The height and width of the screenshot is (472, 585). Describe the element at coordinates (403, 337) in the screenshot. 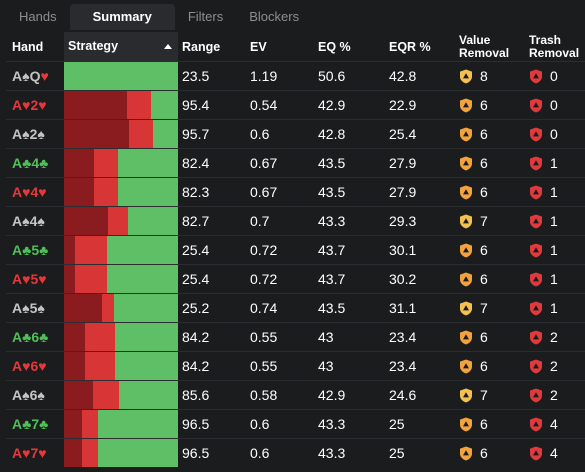

I see `eqr-cell: 23.4` at that location.